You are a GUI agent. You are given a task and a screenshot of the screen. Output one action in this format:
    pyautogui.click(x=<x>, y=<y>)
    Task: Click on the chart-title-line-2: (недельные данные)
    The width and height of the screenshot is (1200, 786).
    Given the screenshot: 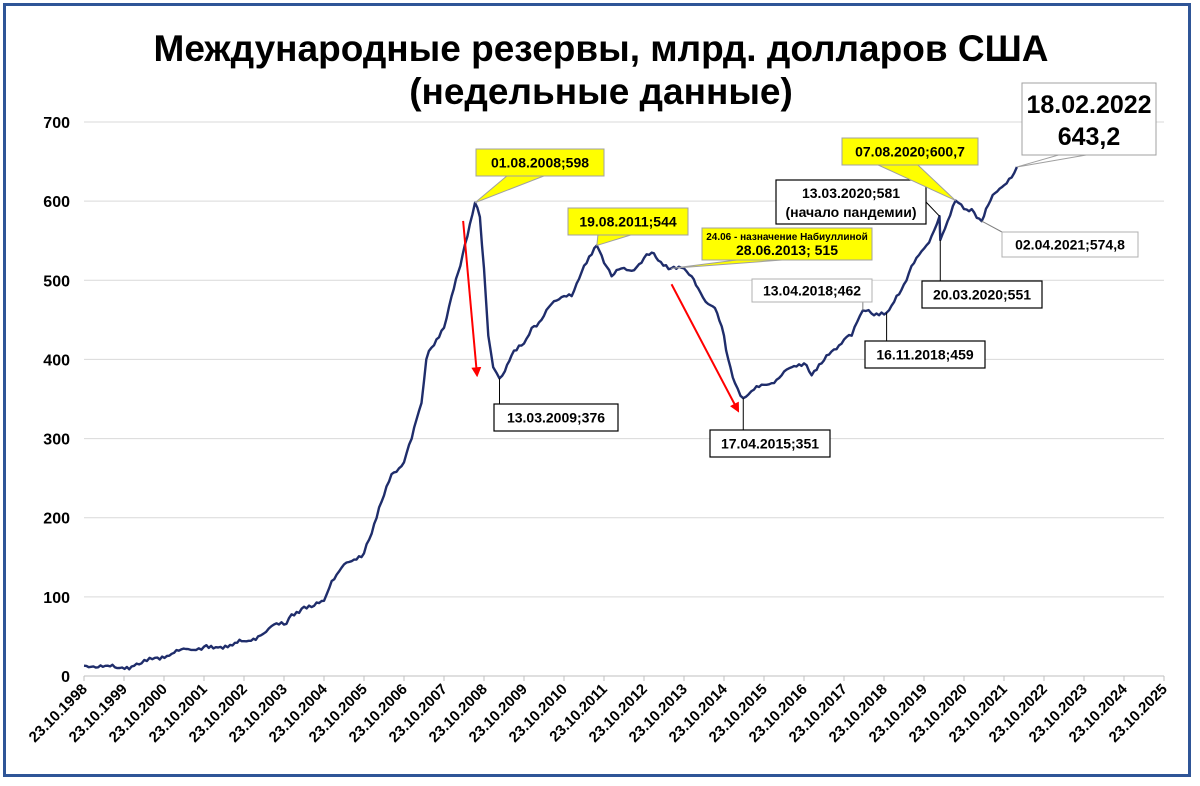 What is the action you would take?
    pyautogui.click(x=601, y=91)
    